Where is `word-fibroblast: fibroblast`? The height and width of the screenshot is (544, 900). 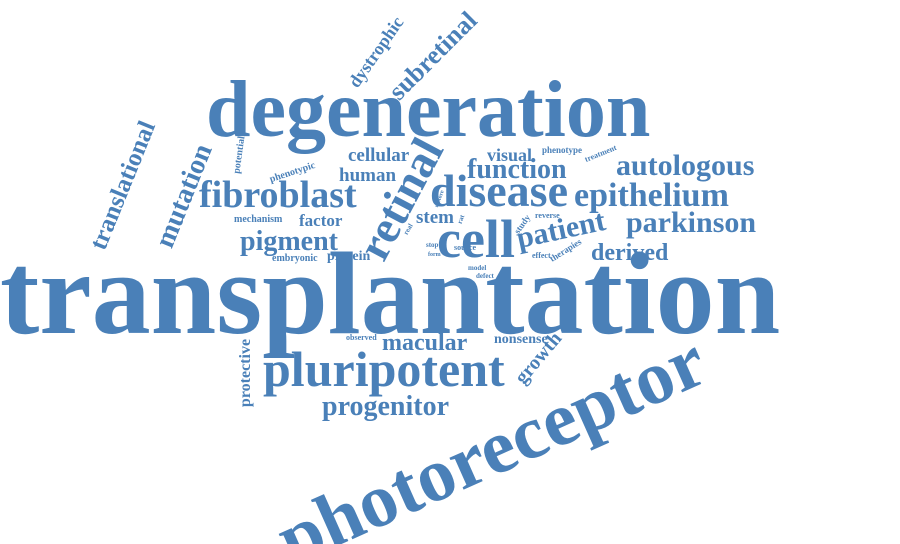 word-fibroblast: fibroblast is located at coordinates (278, 195).